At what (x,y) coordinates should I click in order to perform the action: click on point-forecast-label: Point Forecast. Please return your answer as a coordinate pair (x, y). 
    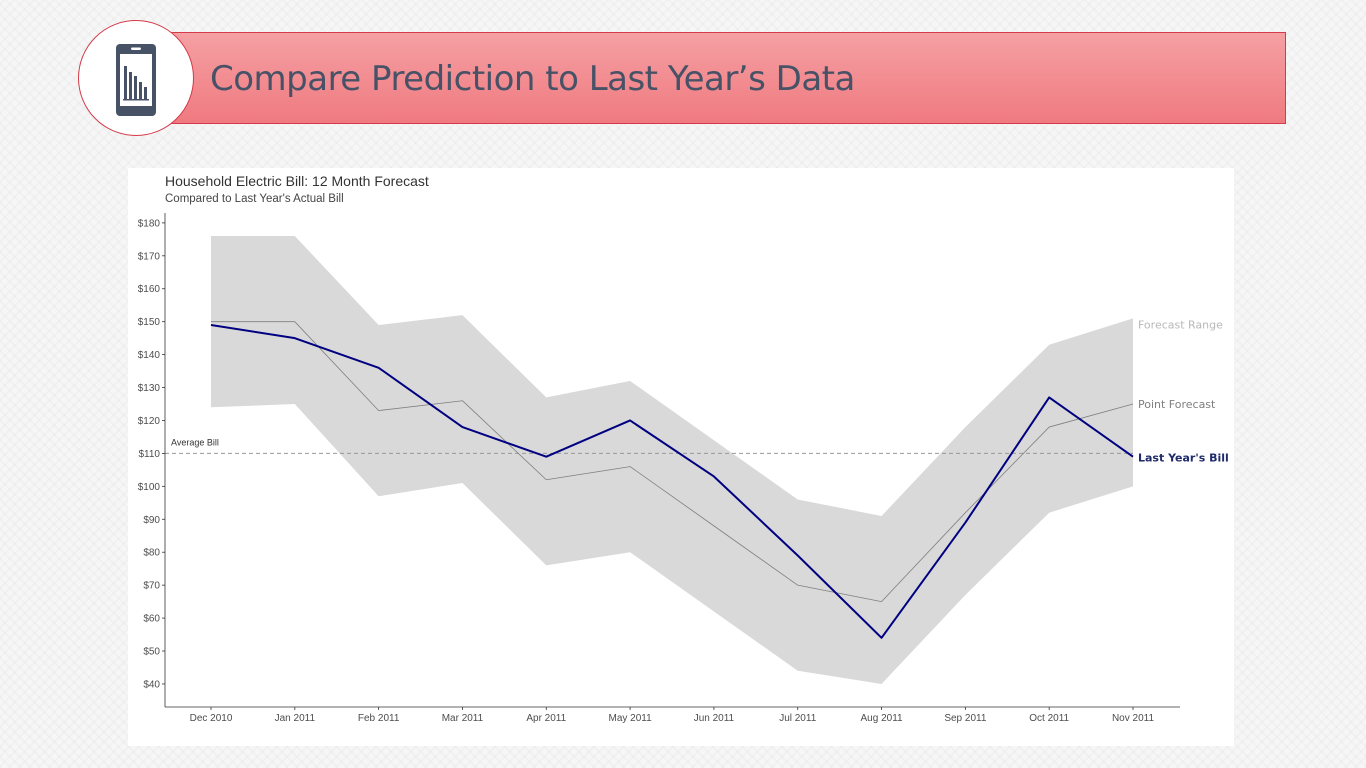
    Looking at the image, I should click on (1177, 404).